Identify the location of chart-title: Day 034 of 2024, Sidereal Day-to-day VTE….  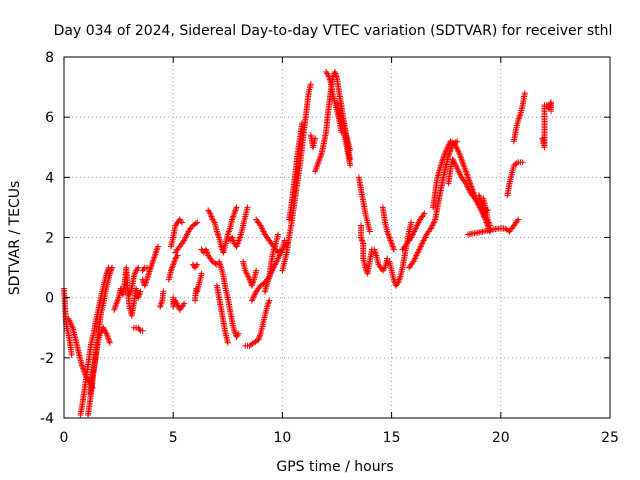
(333, 31).